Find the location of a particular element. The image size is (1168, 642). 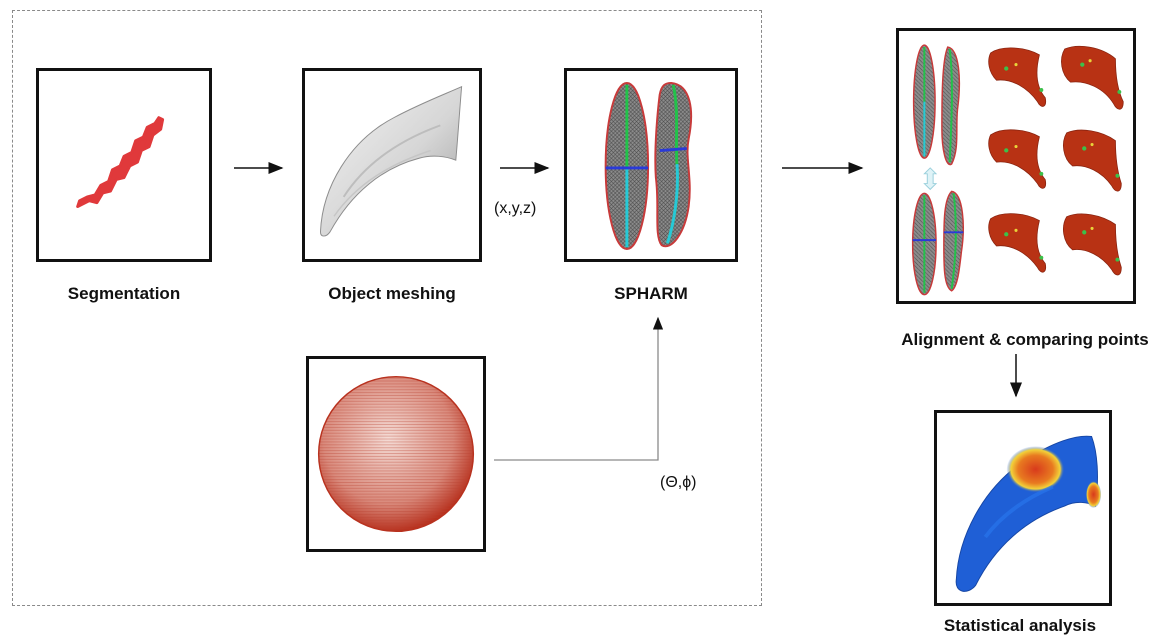

object-meshing-label: Object meshing is located at coordinates (392, 293).